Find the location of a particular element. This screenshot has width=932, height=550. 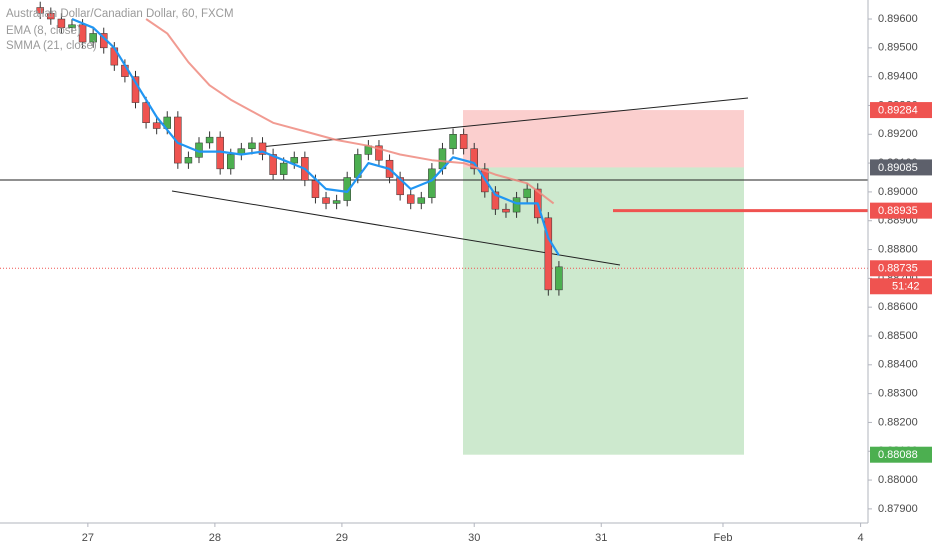

y-tick-label: 0.88400 is located at coordinates (898, 365).